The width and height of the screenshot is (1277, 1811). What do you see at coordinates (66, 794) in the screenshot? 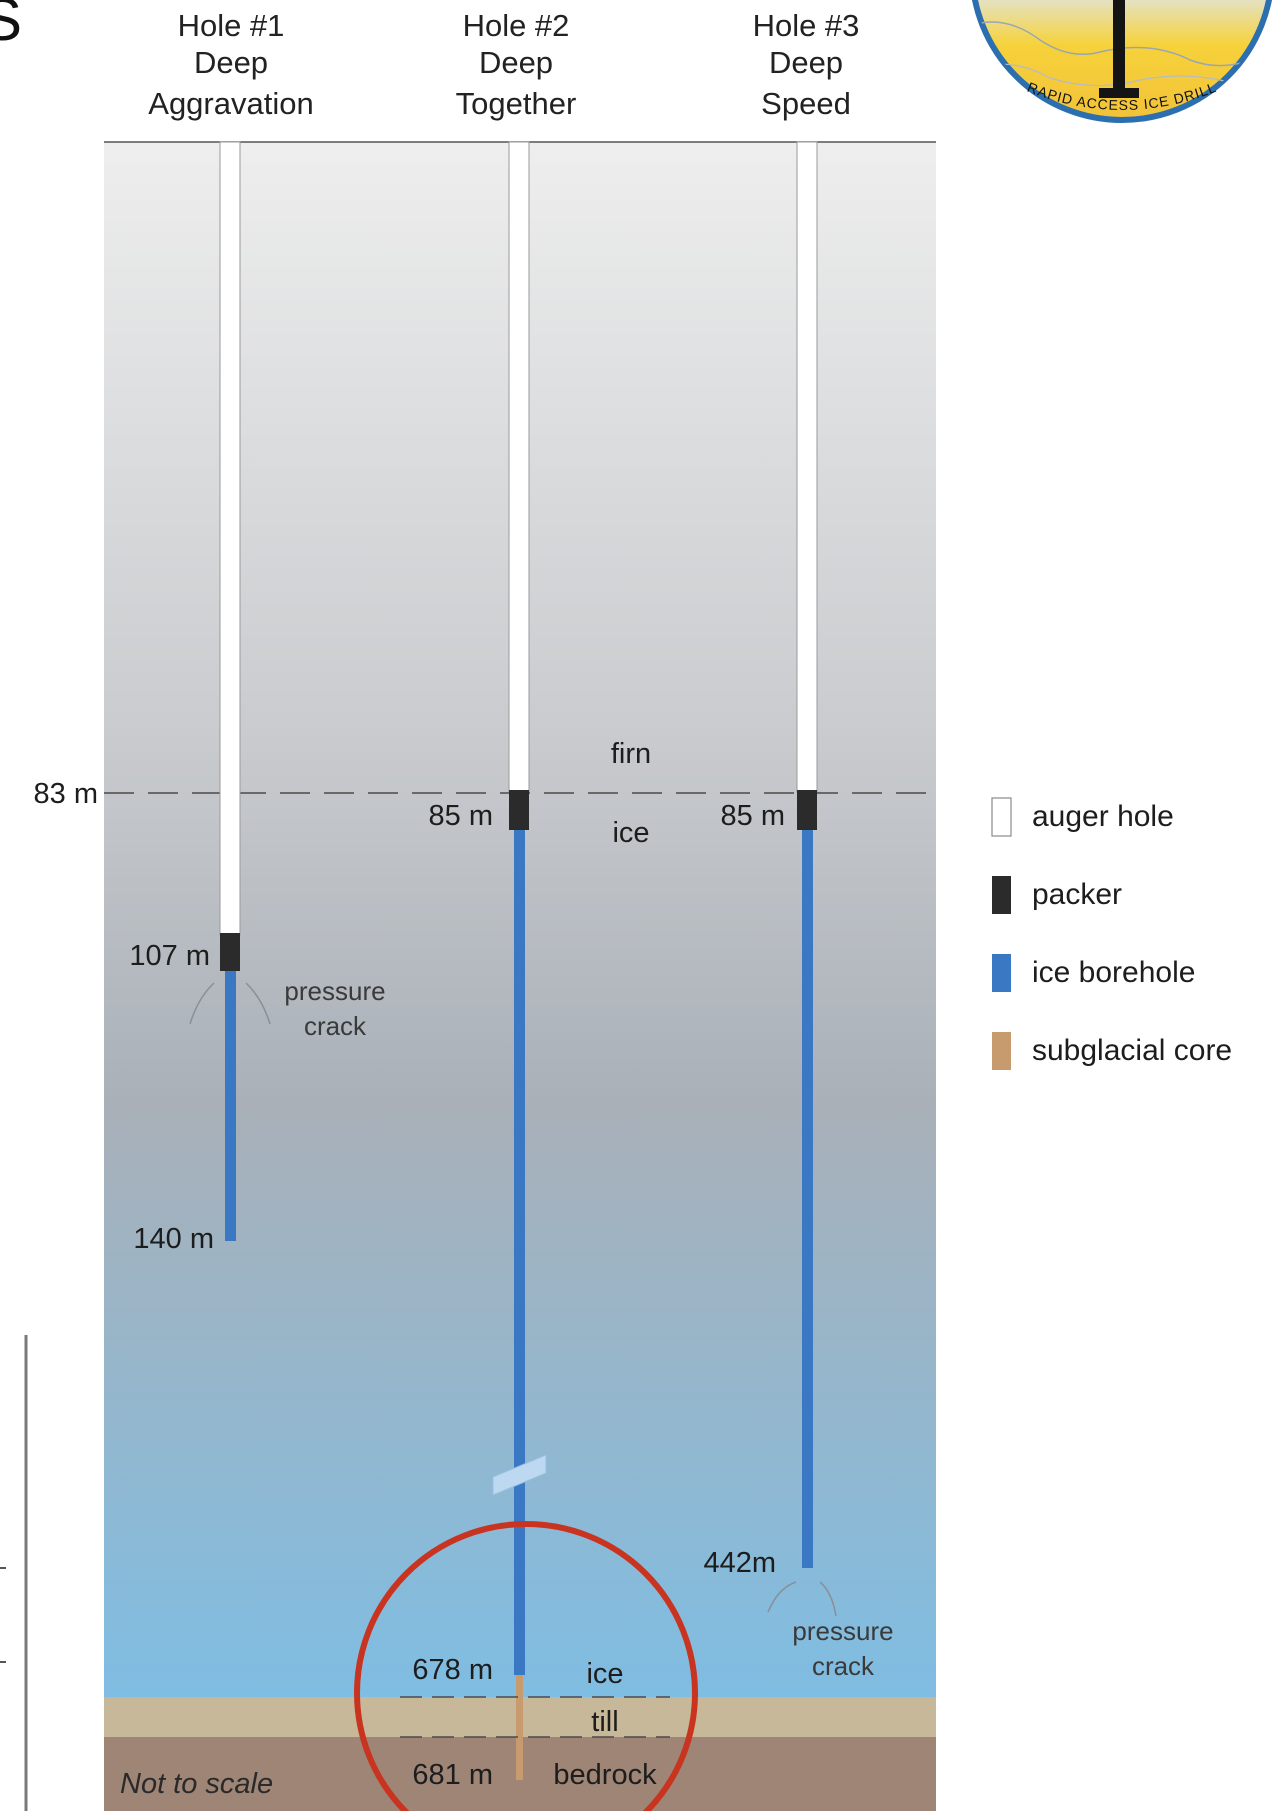
I see `boundary-depth-label: 83 m` at bounding box center [66, 794].